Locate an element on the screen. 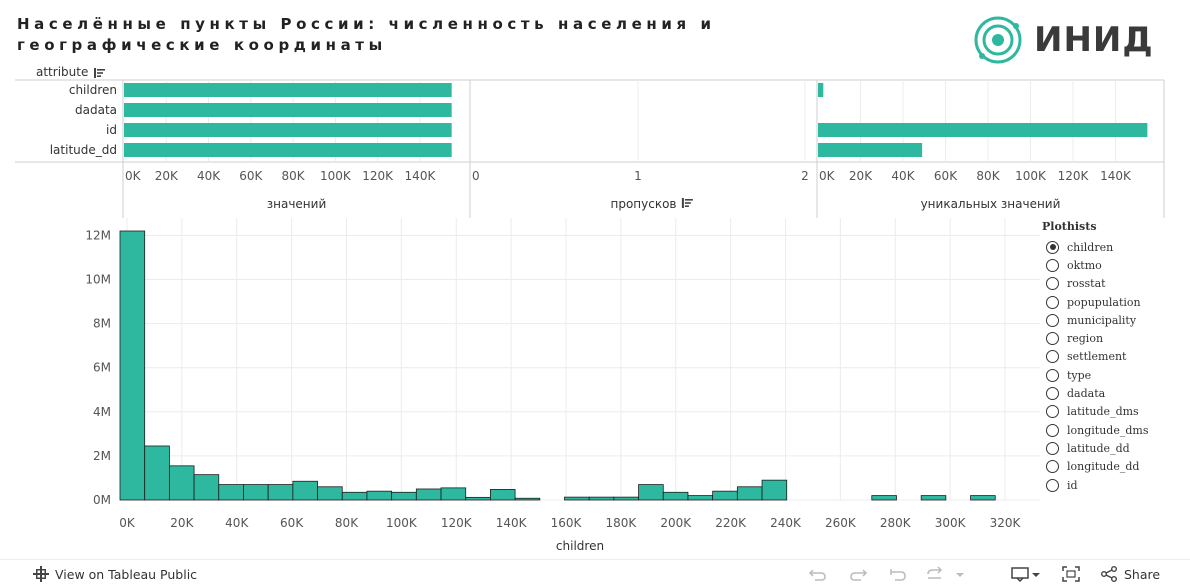 The image size is (1190, 587). legend-item-type: type is located at coordinates (1112, 375).